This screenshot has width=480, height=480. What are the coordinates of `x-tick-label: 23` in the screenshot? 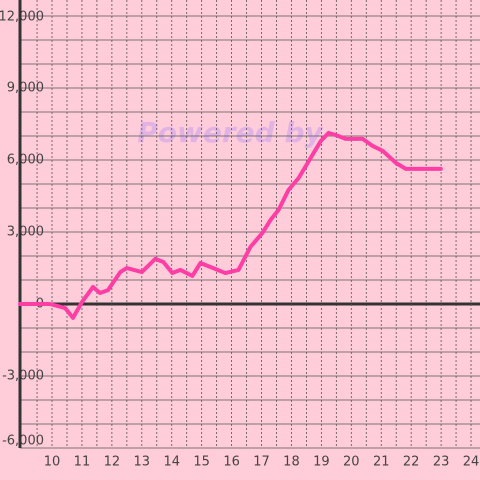 It's located at (441, 462).